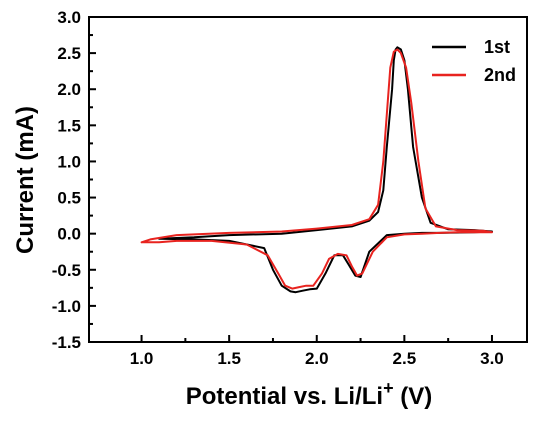 This screenshot has width=550, height=424. I want to click on y-tick-label: 2.0, so click(69, 89).